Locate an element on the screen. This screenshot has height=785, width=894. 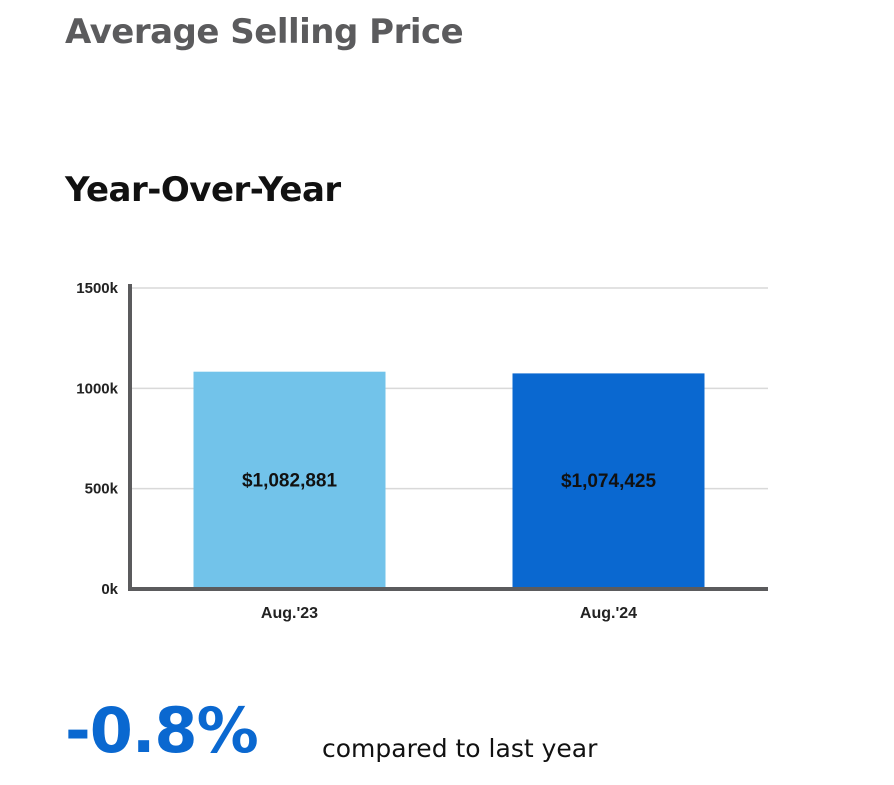
y-tick-label: 1500k is located at coordinates (97, 288).